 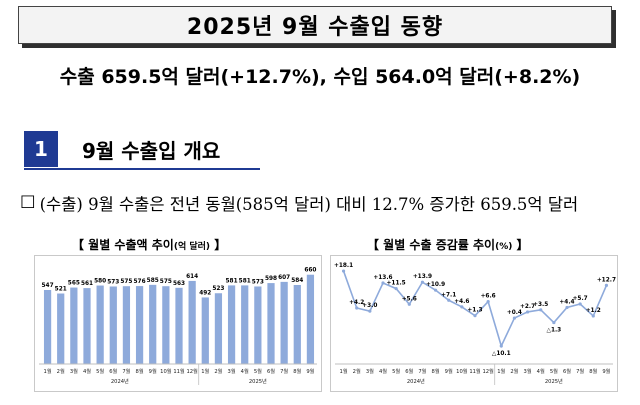 I want to click on bar-value-label: 521, so click(x=61, y=290).